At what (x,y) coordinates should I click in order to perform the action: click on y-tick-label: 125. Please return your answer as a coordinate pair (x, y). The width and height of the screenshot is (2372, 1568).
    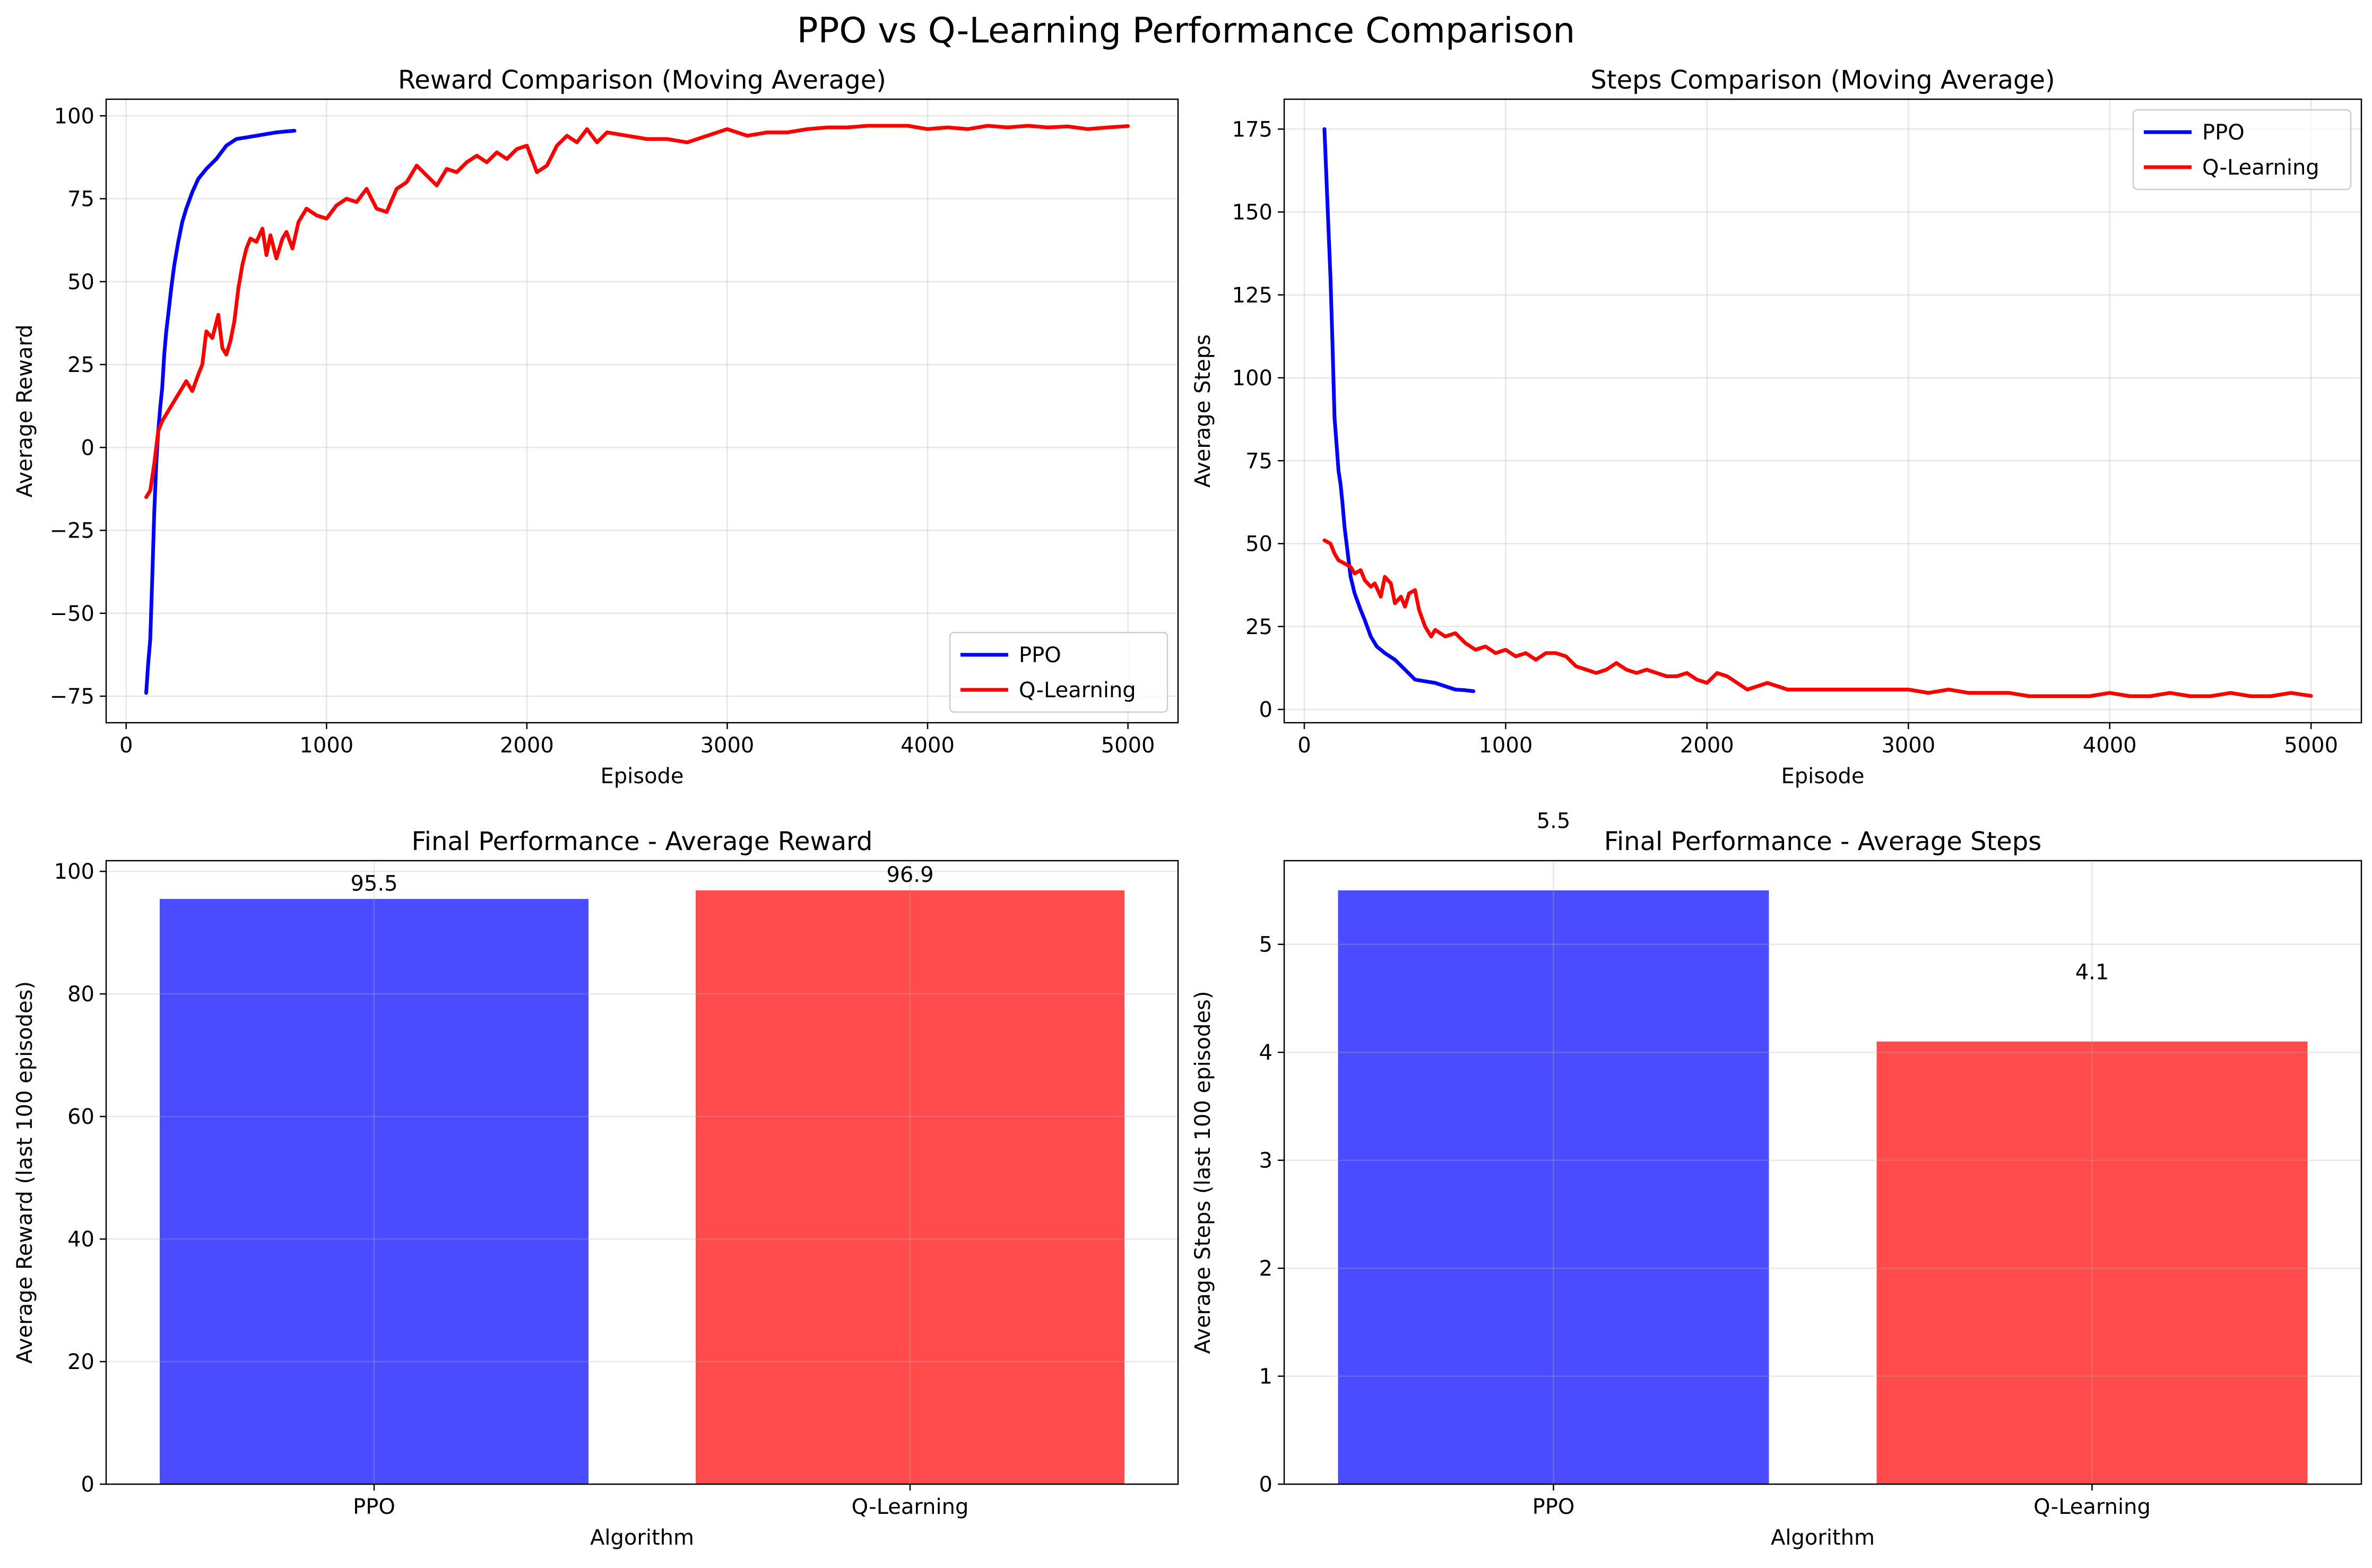
    Looking at the image, I should click on (1252, 295).